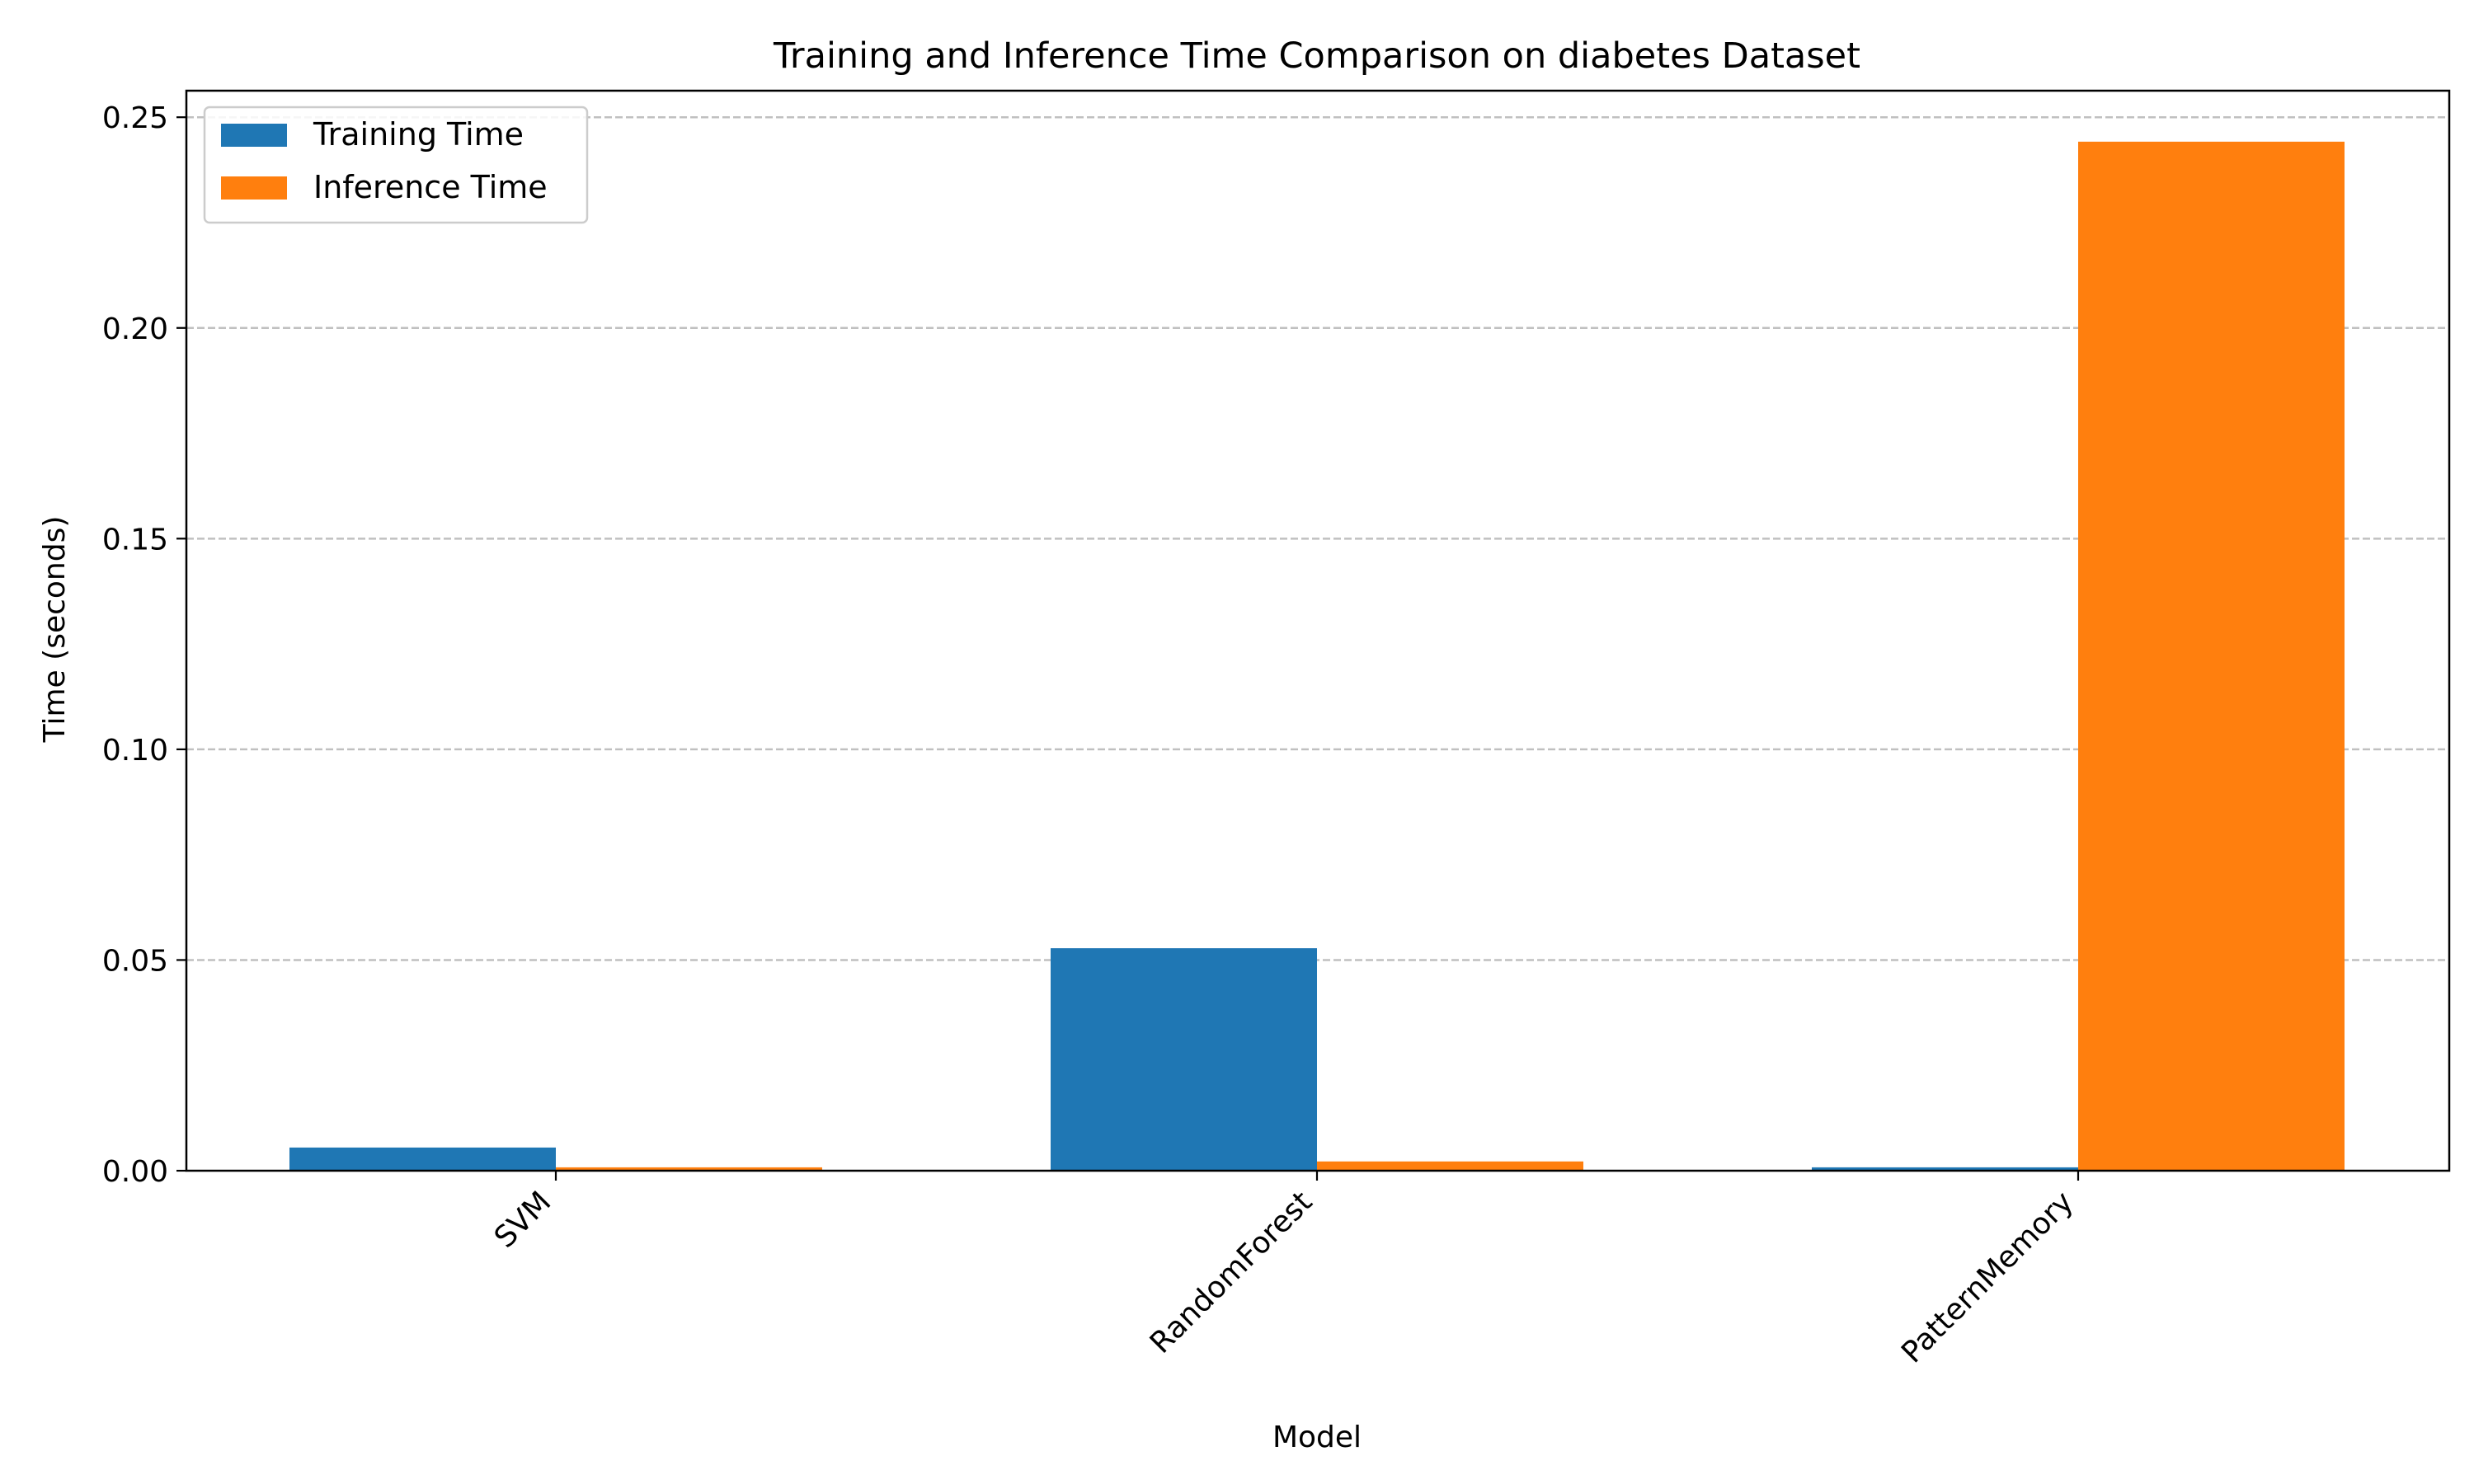  Describe the element at coordinates (418, 134) in the screenshot. I see `legend-label: Training Time` at that location.